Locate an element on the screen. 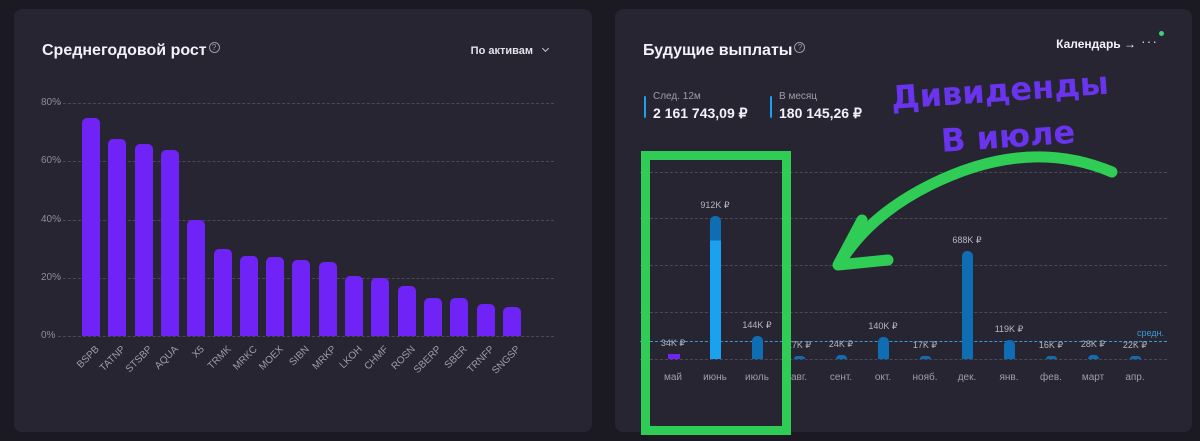 The width and height of the screenshot is (1200, 441). average-label: средн. is located at coordinates (1150, 332).